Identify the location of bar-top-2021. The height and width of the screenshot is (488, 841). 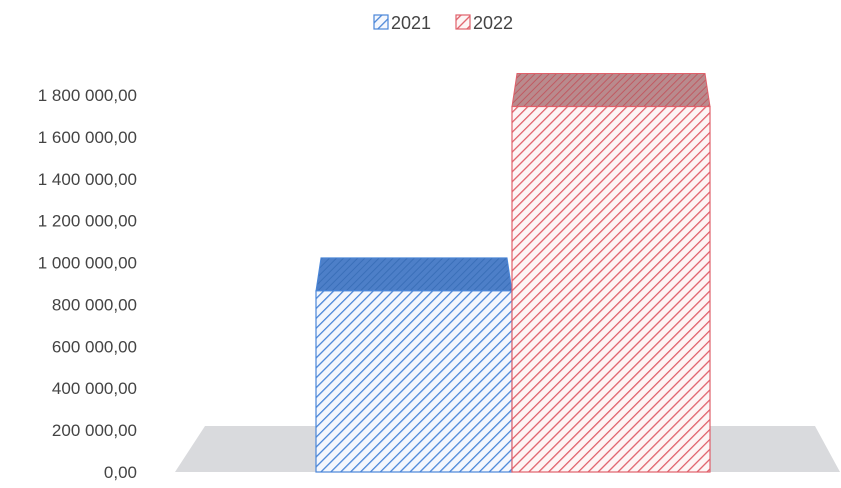
(414, 274).